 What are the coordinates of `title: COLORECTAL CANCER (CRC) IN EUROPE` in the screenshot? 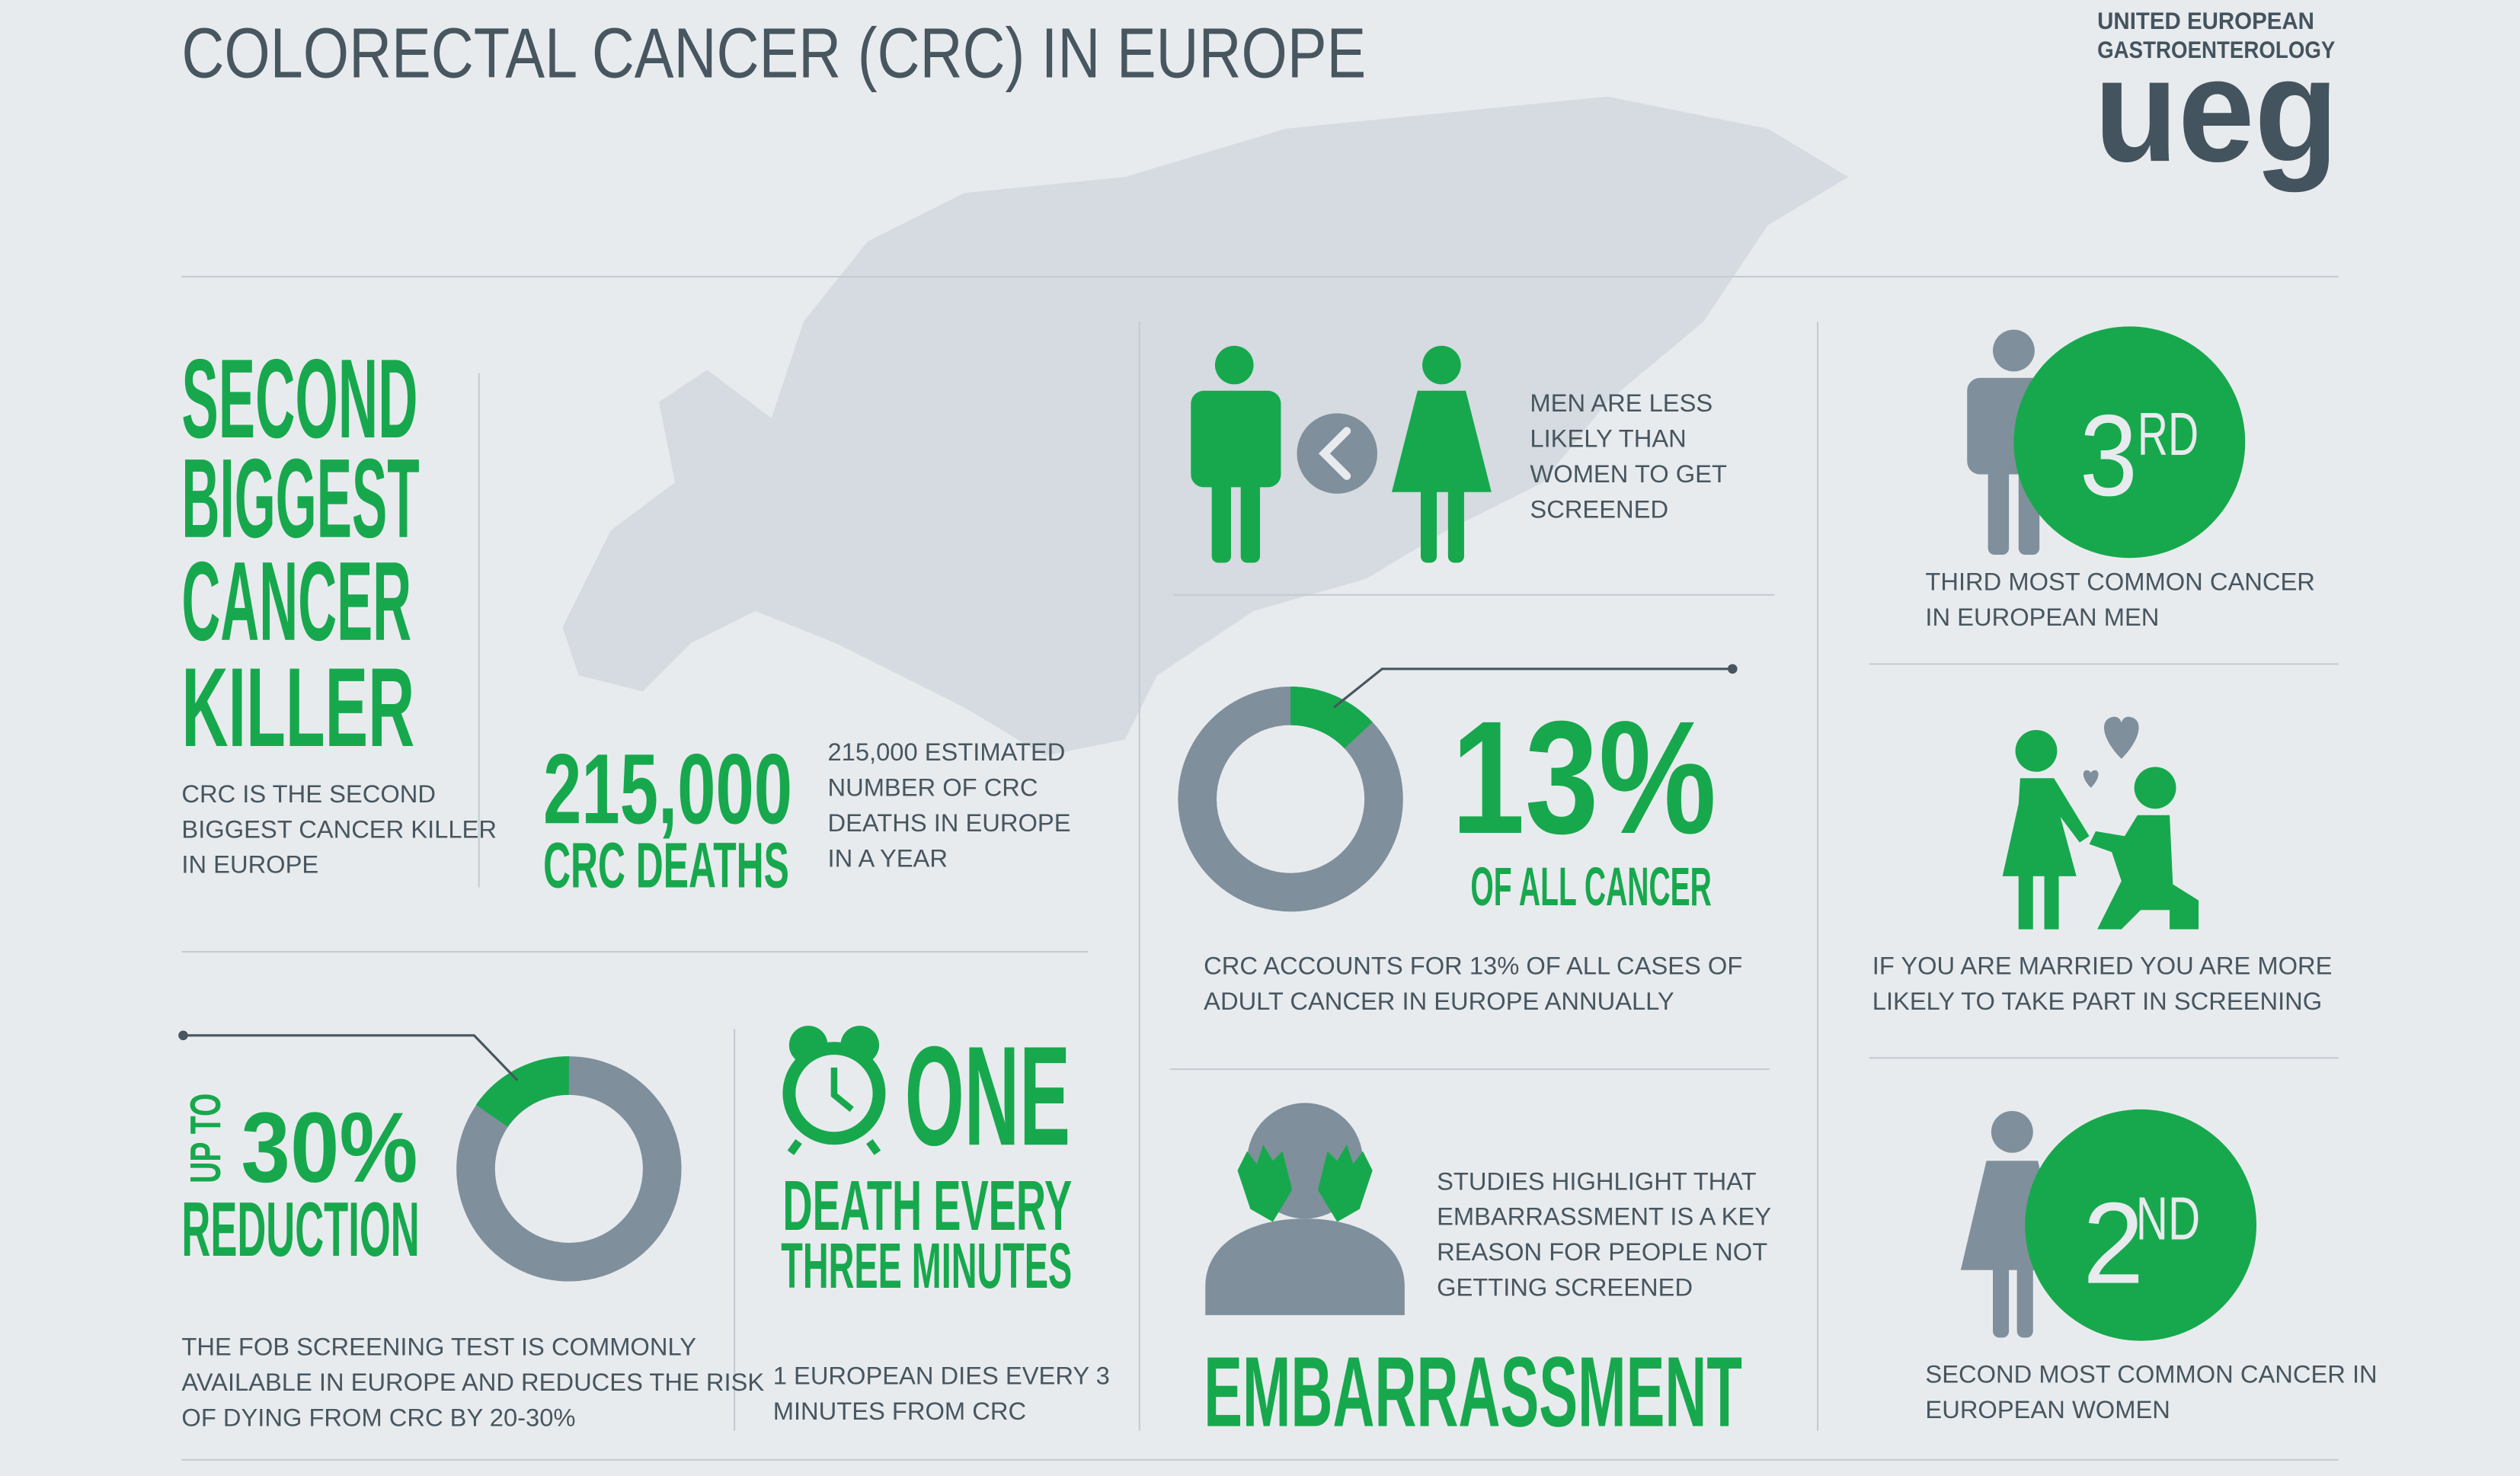 It's located at (773, 52).